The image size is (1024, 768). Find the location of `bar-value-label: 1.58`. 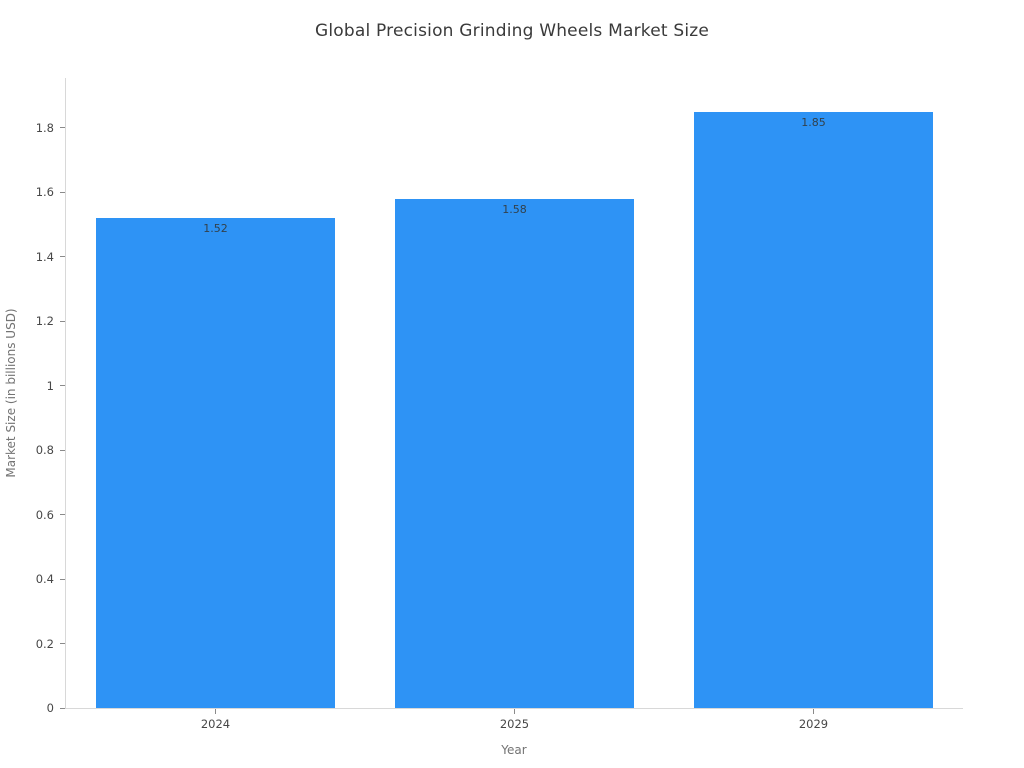

bar-value-label: 1.58 is located at coordinates (514, 209).